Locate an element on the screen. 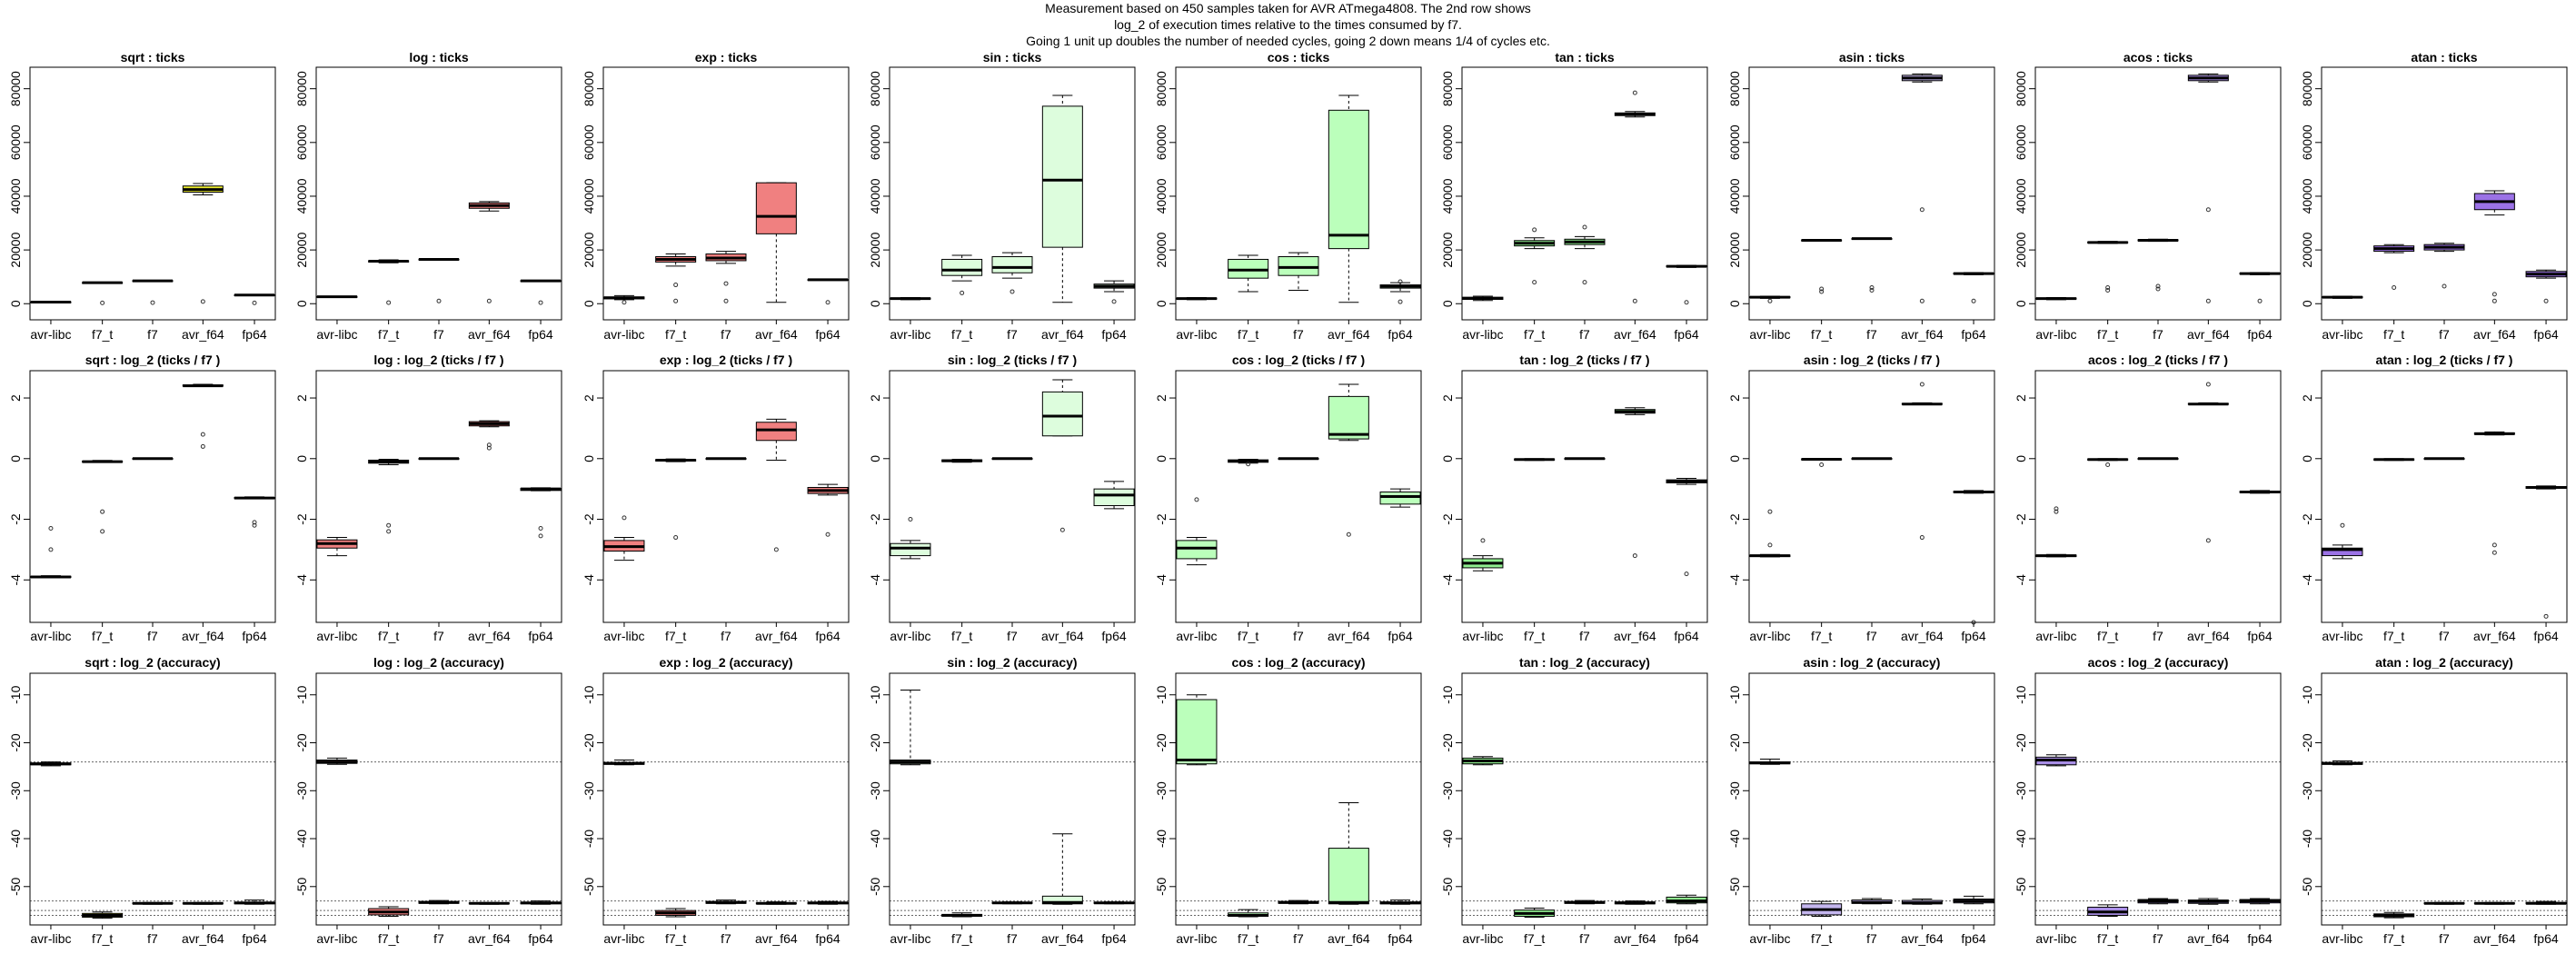 This screenshot has height=954, width=2576. y-tick-label: -50 is located at coordinates (1161, 886).